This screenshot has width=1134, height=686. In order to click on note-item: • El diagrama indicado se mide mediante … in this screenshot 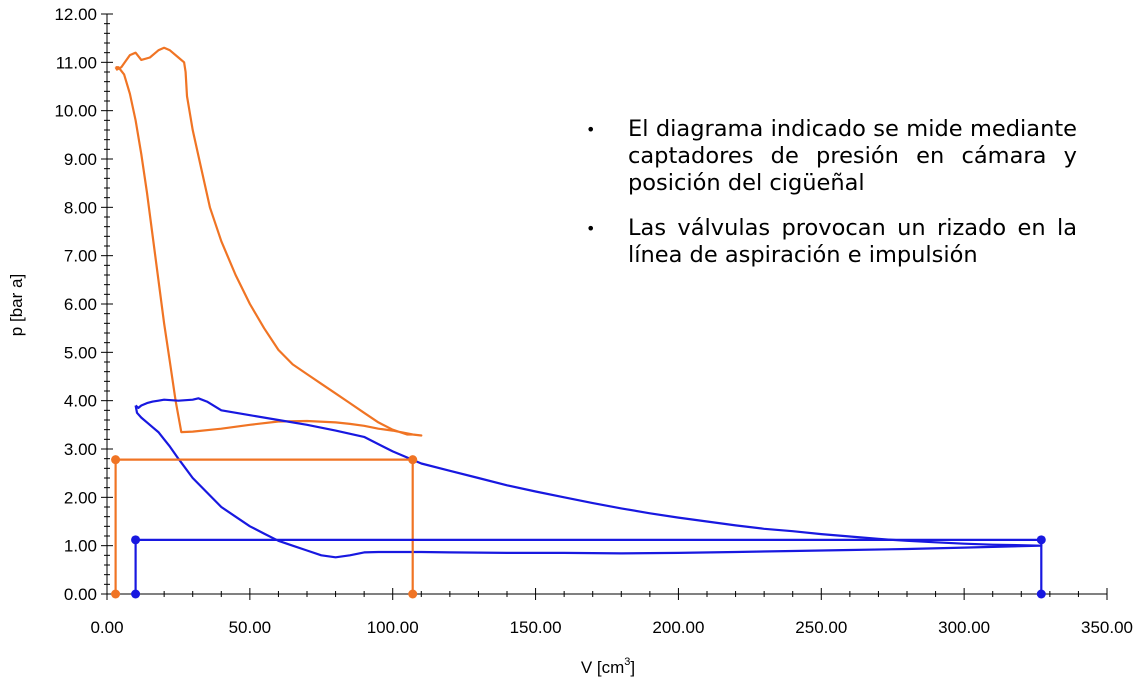, I will do `click(829, 156)`.